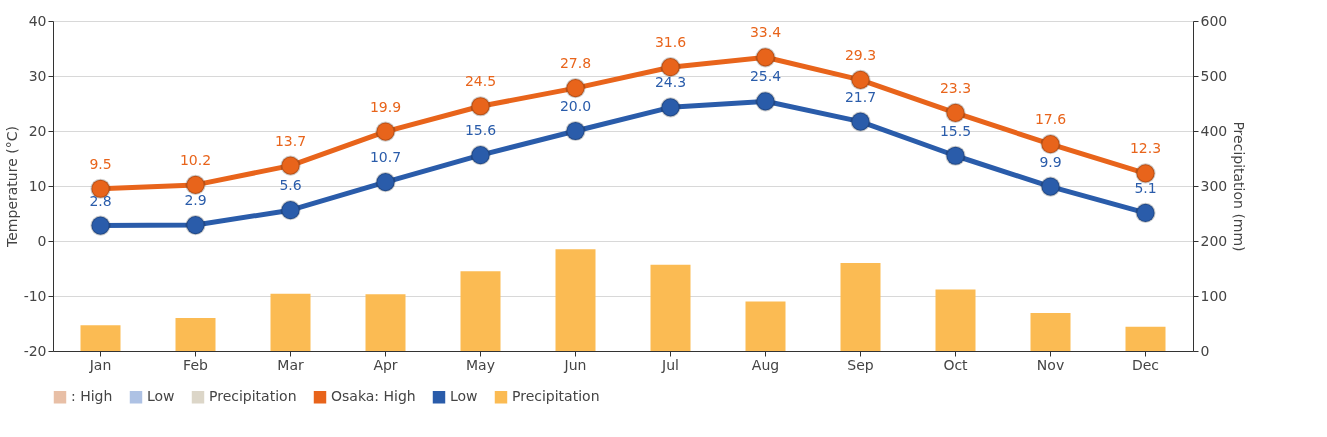  Describe the element at coordinates (1214, 185) in the screenshot. I see `y2-tick-label: 300` at that location.